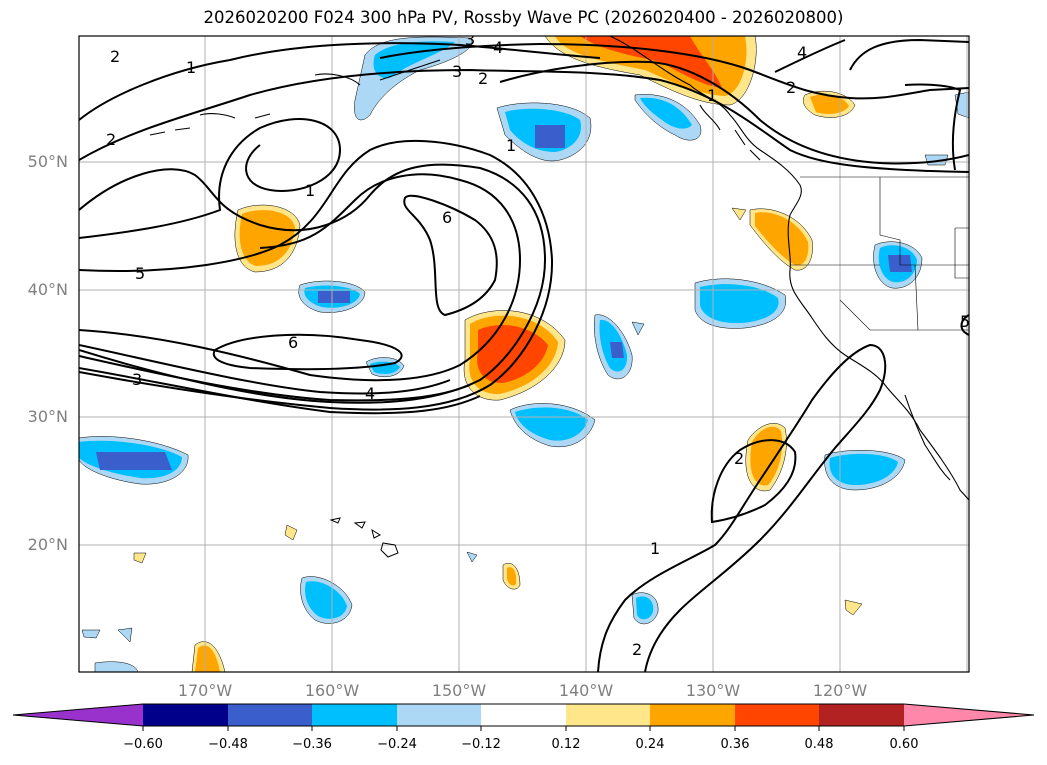 Image resolution: width=1047 pixels, height=765 pixels. What do you see at coordinates (228, 744) in the screenshot?
I see `colorbar-tick-label: −0.48` at bounding box center [228, 744].